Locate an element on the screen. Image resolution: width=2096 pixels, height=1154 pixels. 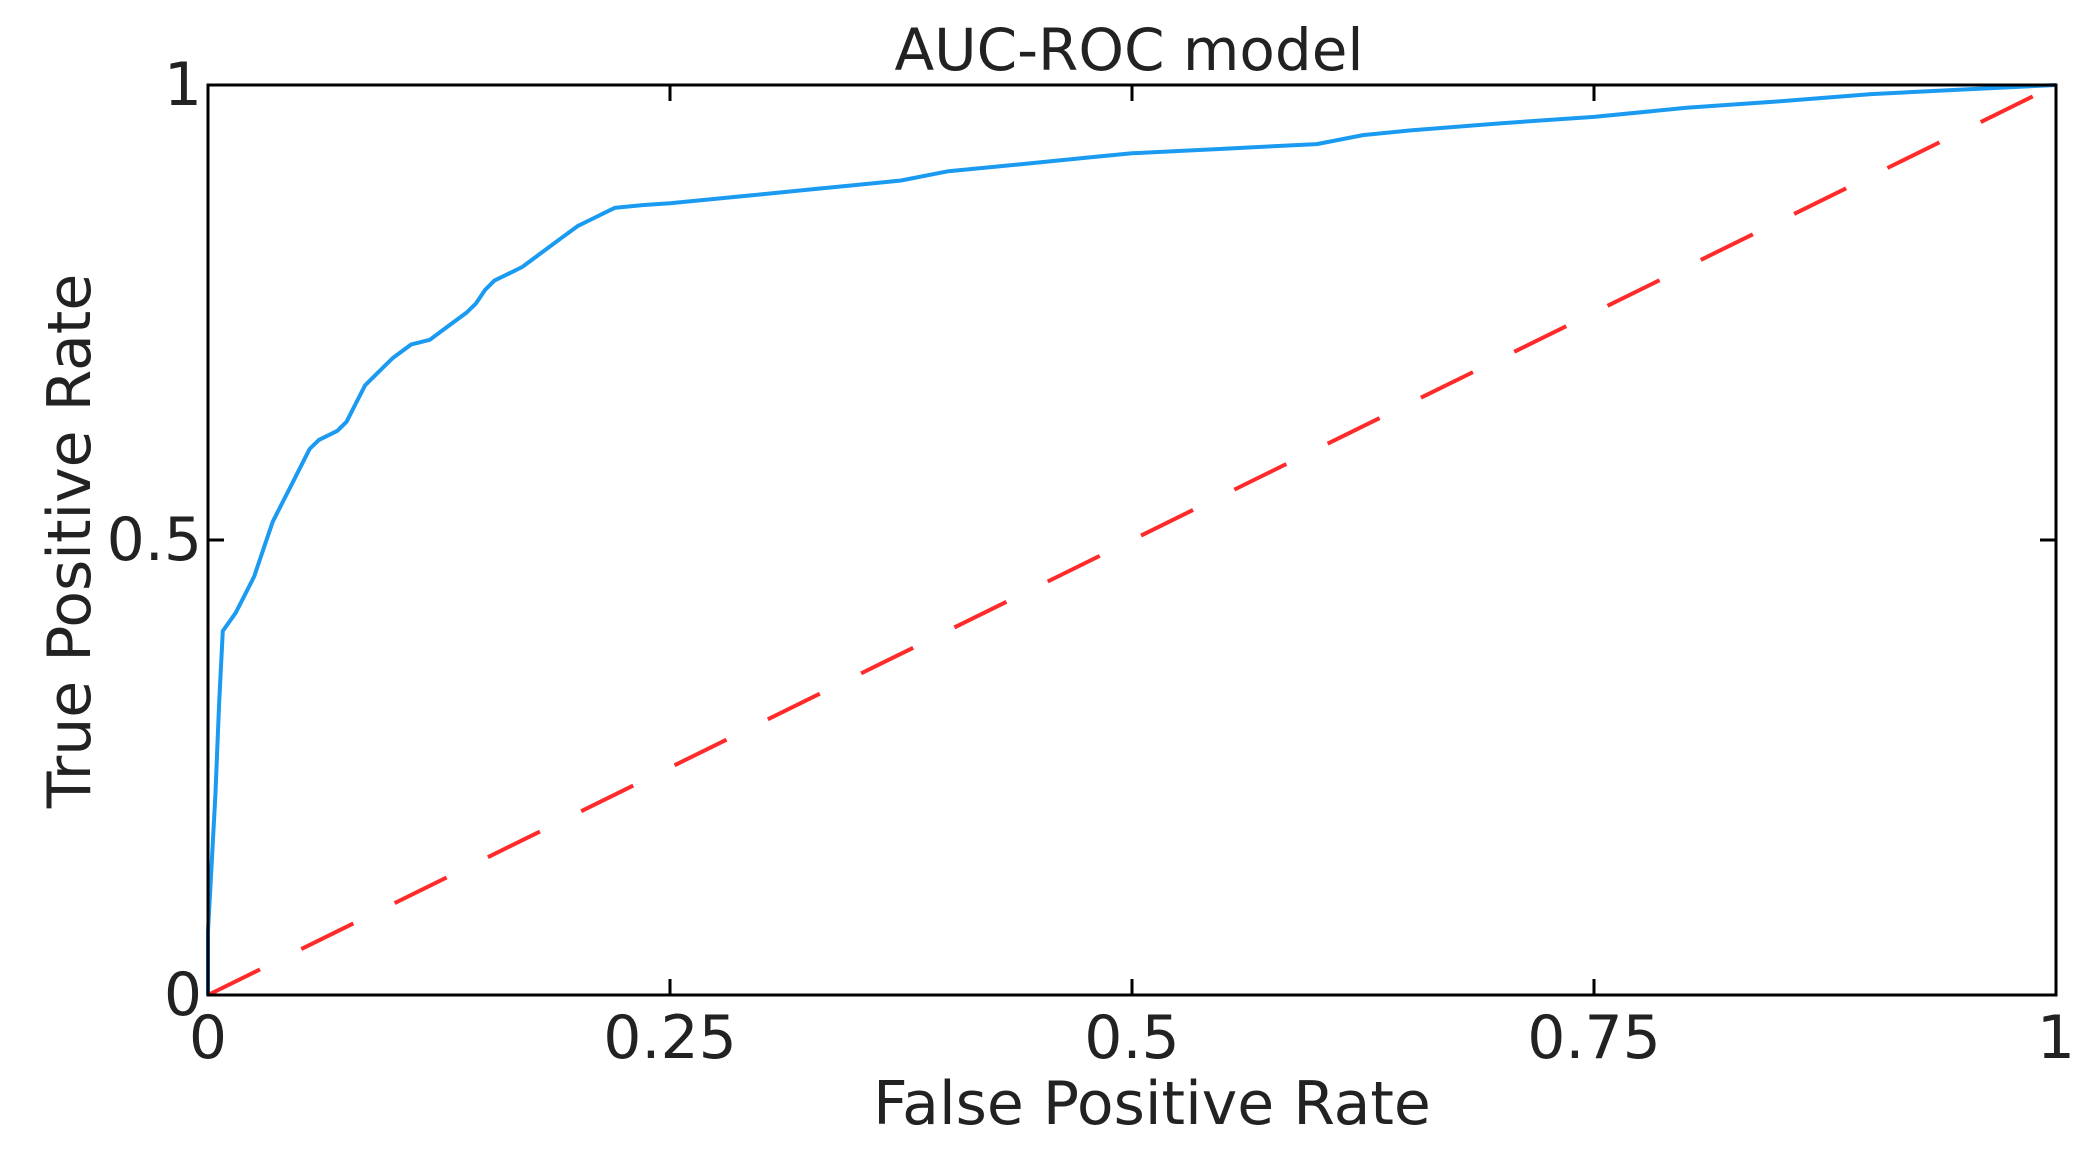
x-tick-label: 0.25 is located at coordinates (670, 1038).